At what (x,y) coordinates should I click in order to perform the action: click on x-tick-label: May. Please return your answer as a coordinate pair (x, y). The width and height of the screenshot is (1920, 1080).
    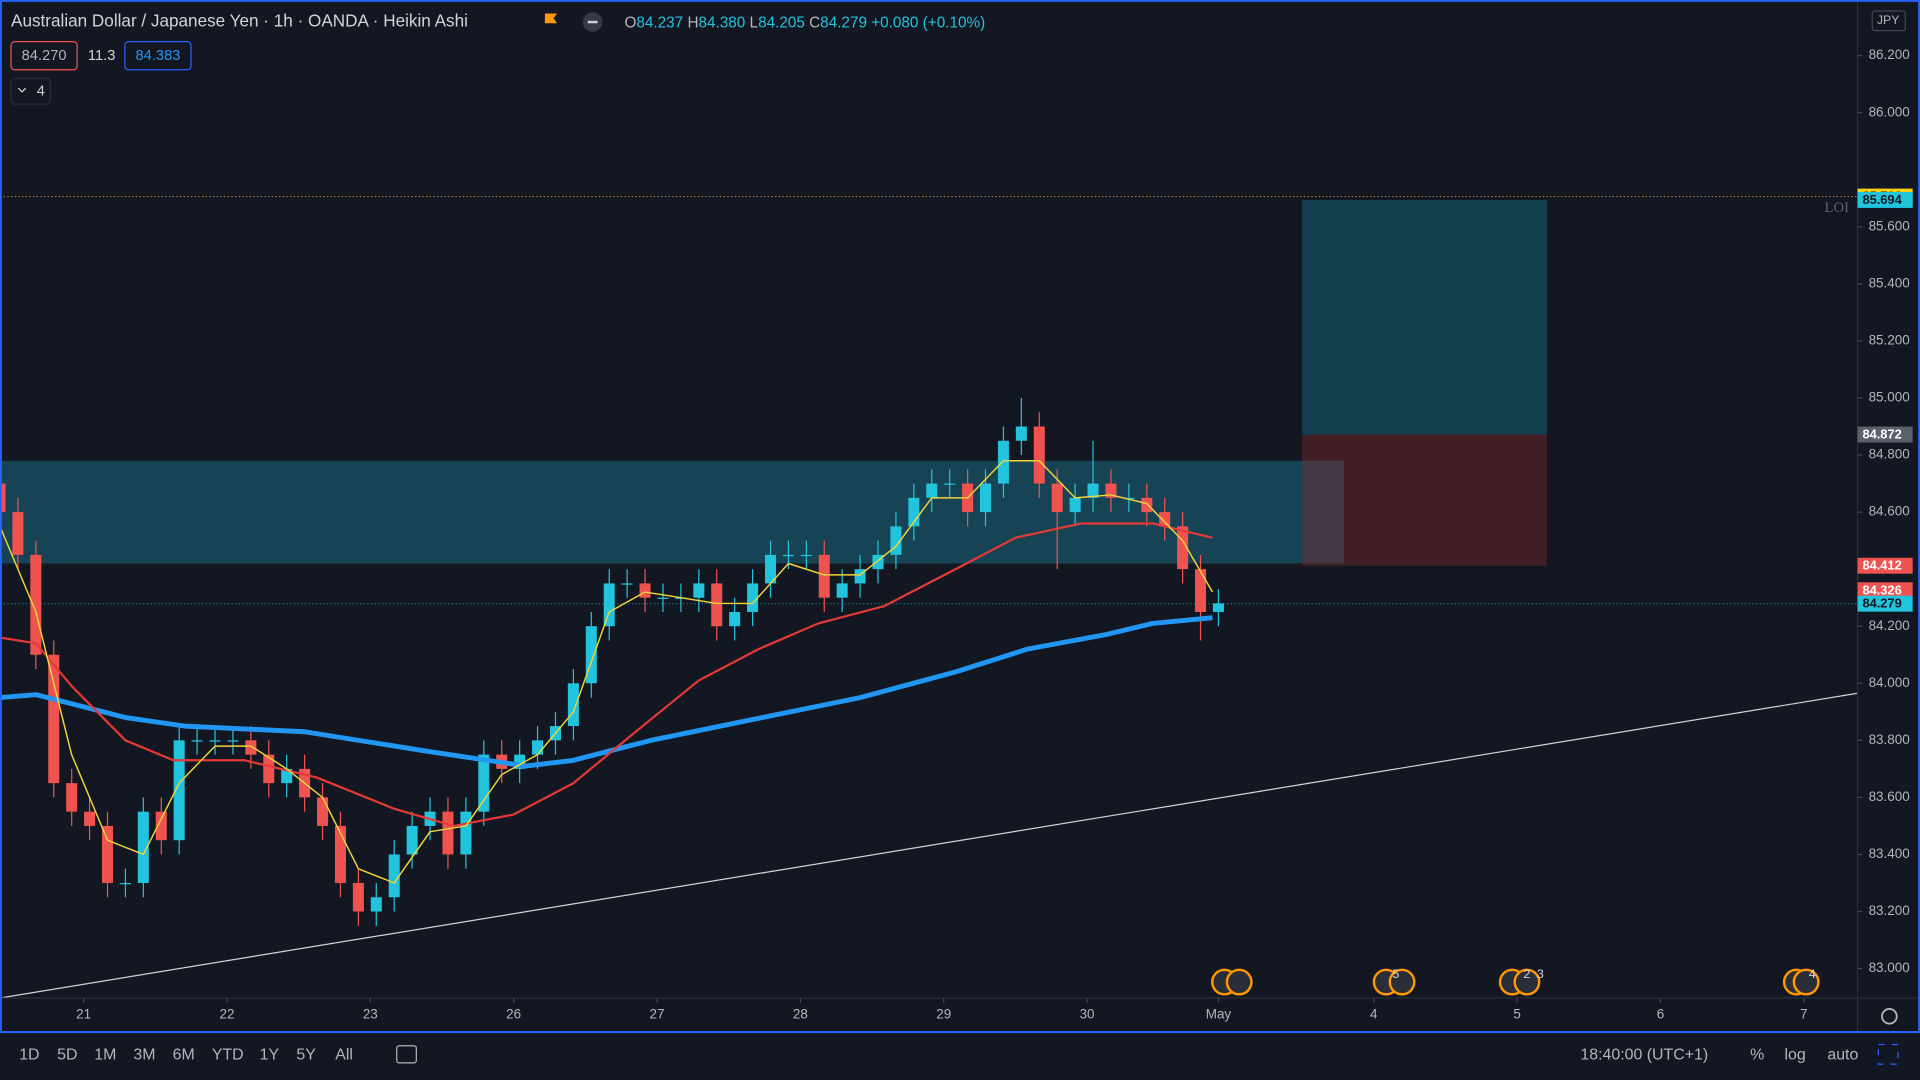
    Looking at the image, I should click on (1219, 1014).